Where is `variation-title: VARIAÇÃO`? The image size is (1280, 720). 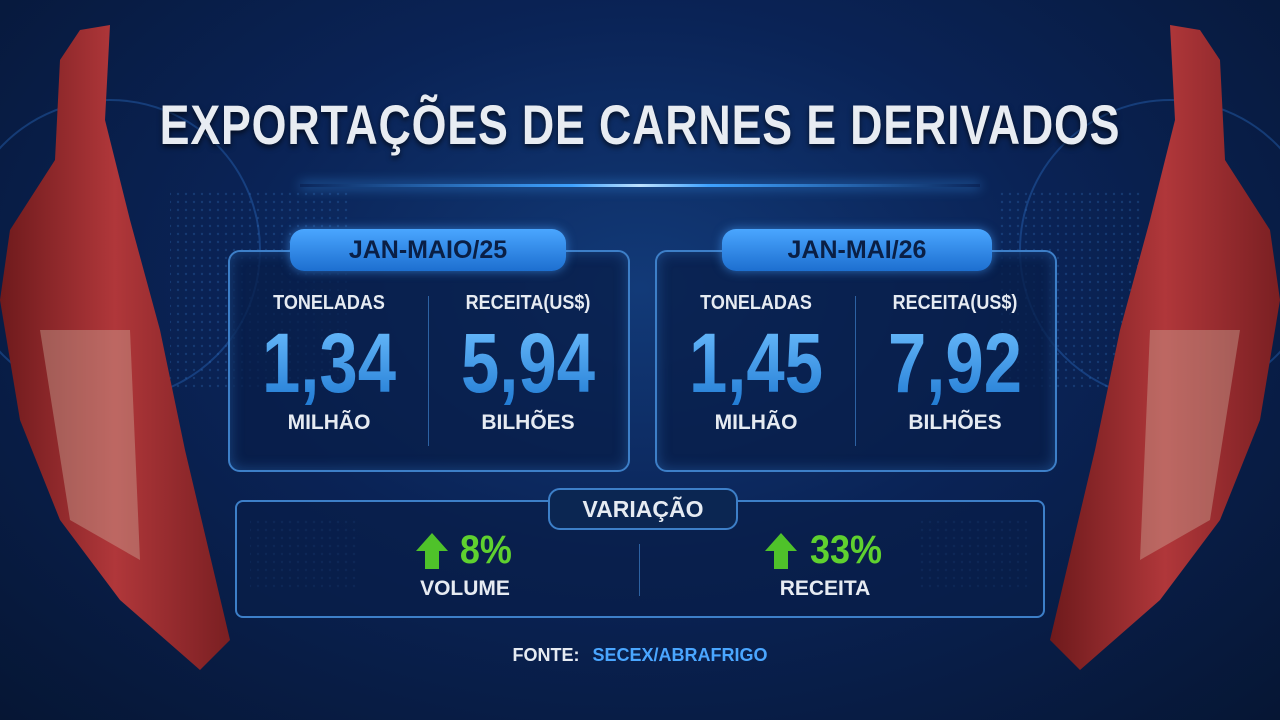
variation-title: VARIAÇÃO is located at coordinates (643, 509).